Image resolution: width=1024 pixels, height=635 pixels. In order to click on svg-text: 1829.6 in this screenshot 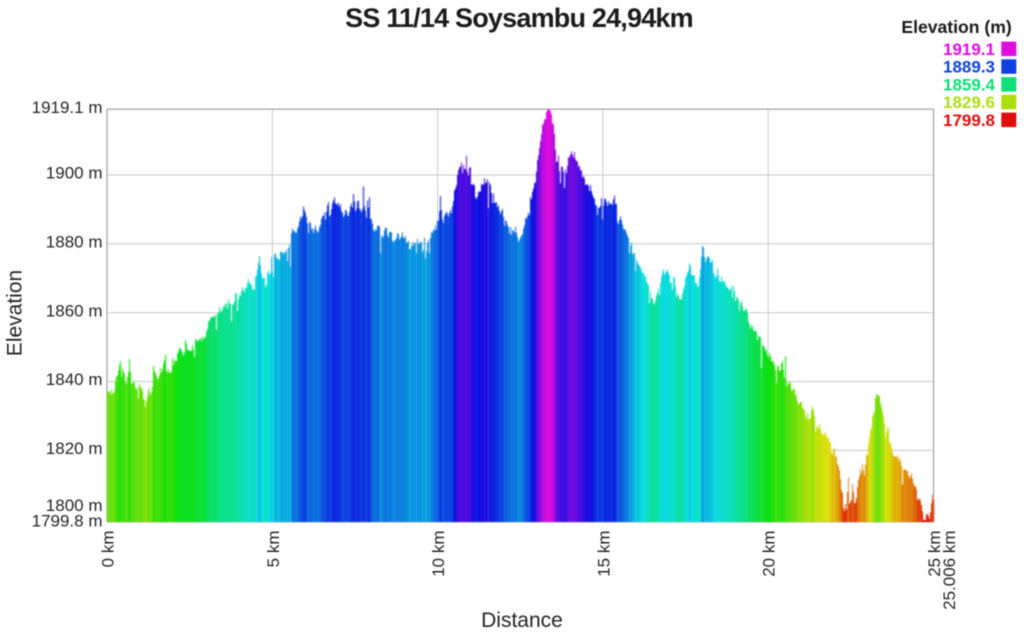, I will do `click(969, 102)`.